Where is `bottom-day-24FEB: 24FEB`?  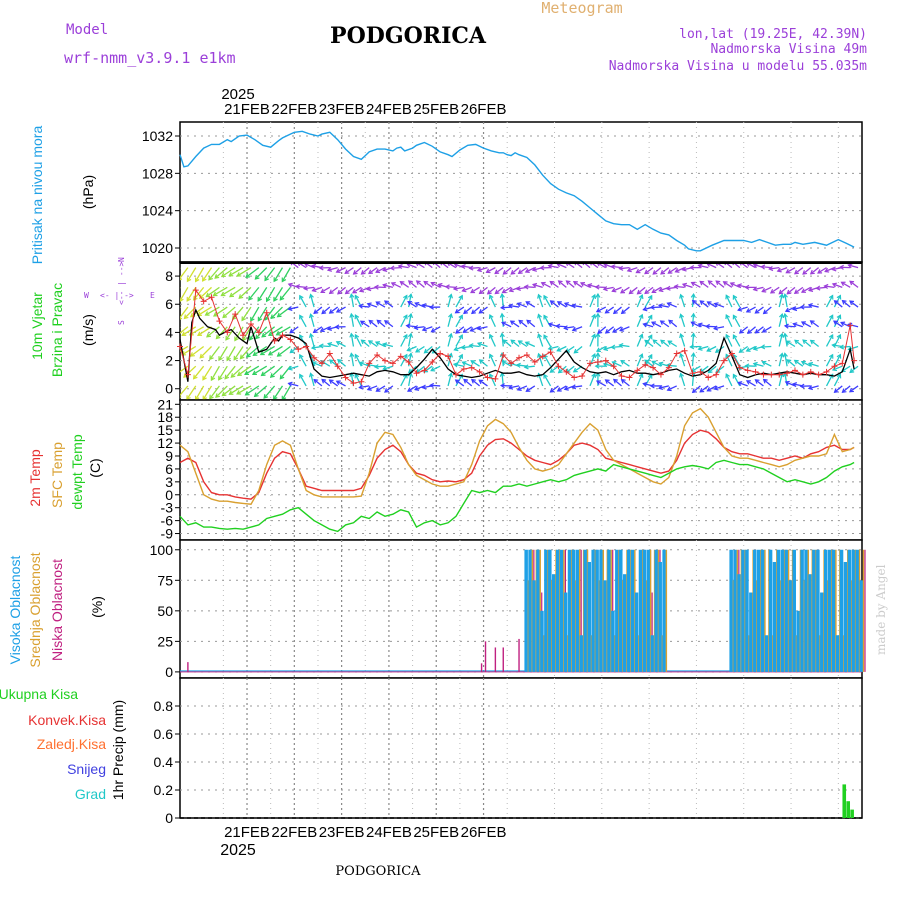
bottom-day-24FEB: 24FEB is located at coordinates (389, 832).